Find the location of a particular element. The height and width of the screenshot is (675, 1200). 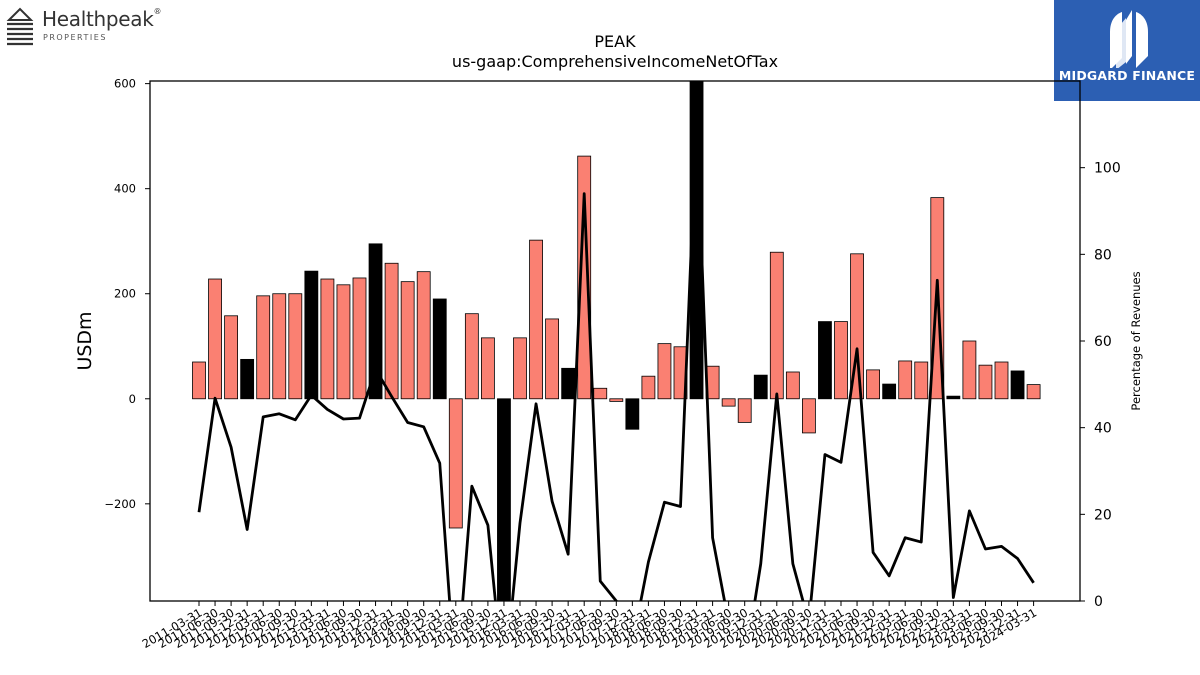

y-tick-label: 600 is located at coordinates (125, 84).